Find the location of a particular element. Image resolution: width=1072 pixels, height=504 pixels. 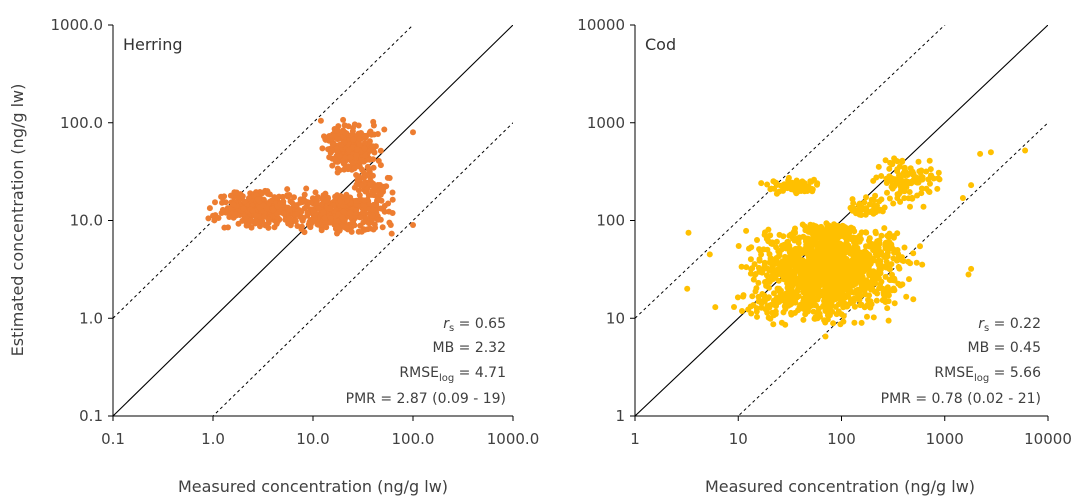

x-tick-label: 1.0 is located at coordinates (213, 439).